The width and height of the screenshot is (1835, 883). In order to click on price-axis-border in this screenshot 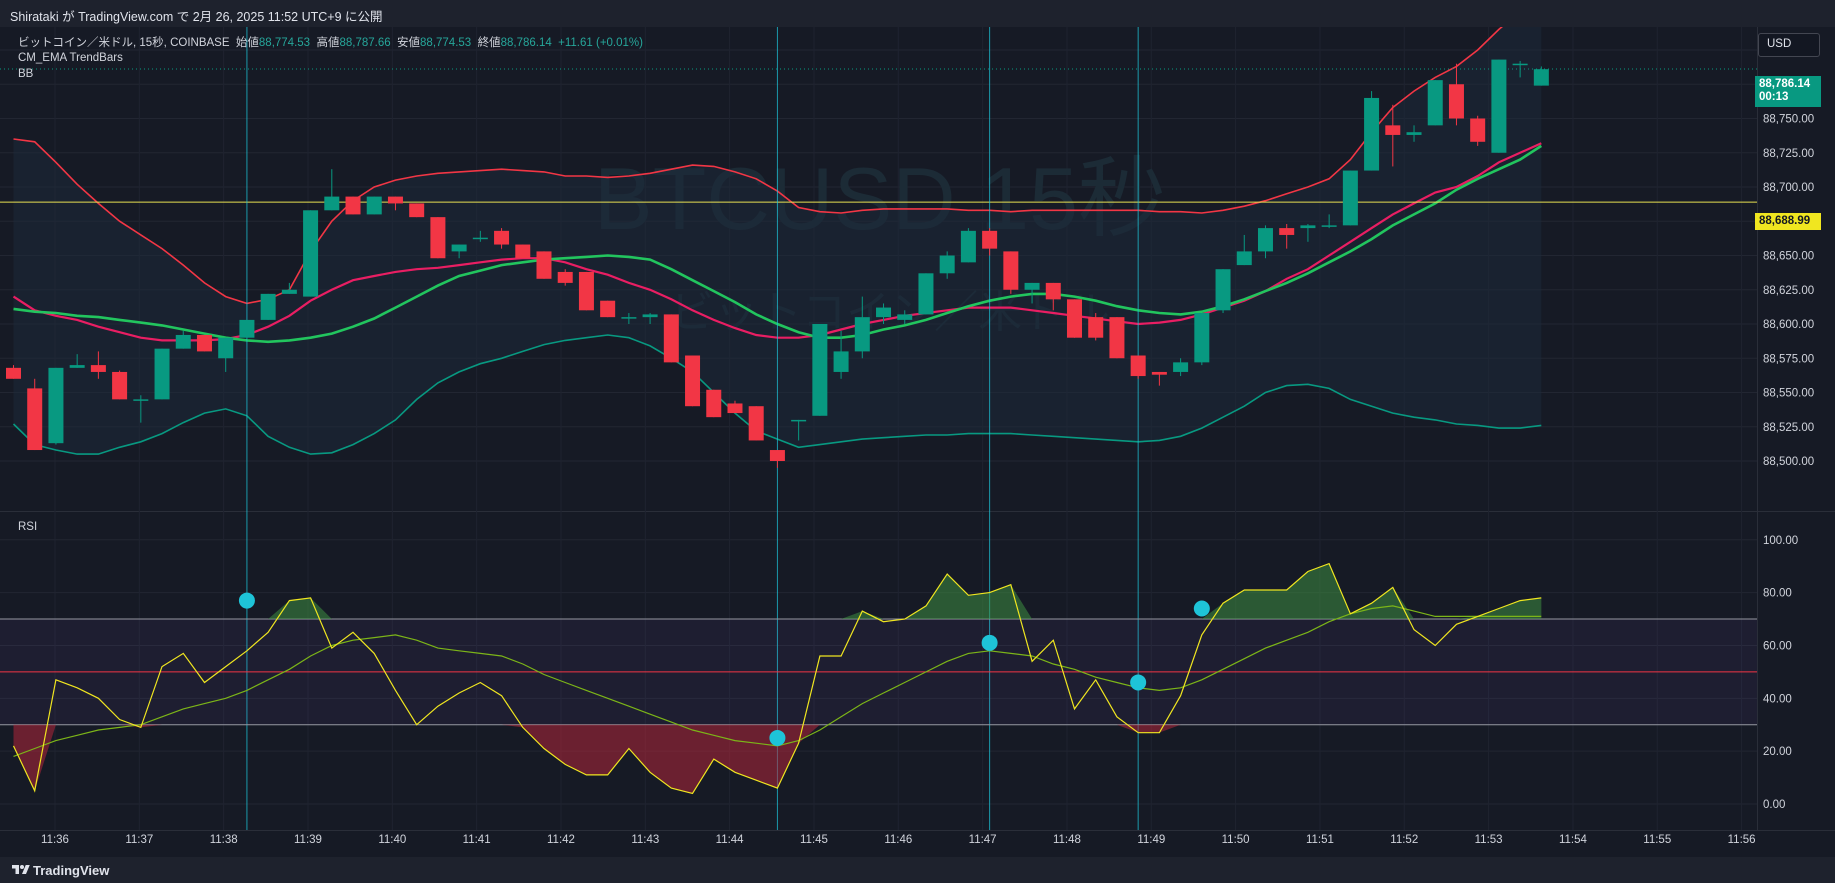, I will do `click(1757, 428)`.